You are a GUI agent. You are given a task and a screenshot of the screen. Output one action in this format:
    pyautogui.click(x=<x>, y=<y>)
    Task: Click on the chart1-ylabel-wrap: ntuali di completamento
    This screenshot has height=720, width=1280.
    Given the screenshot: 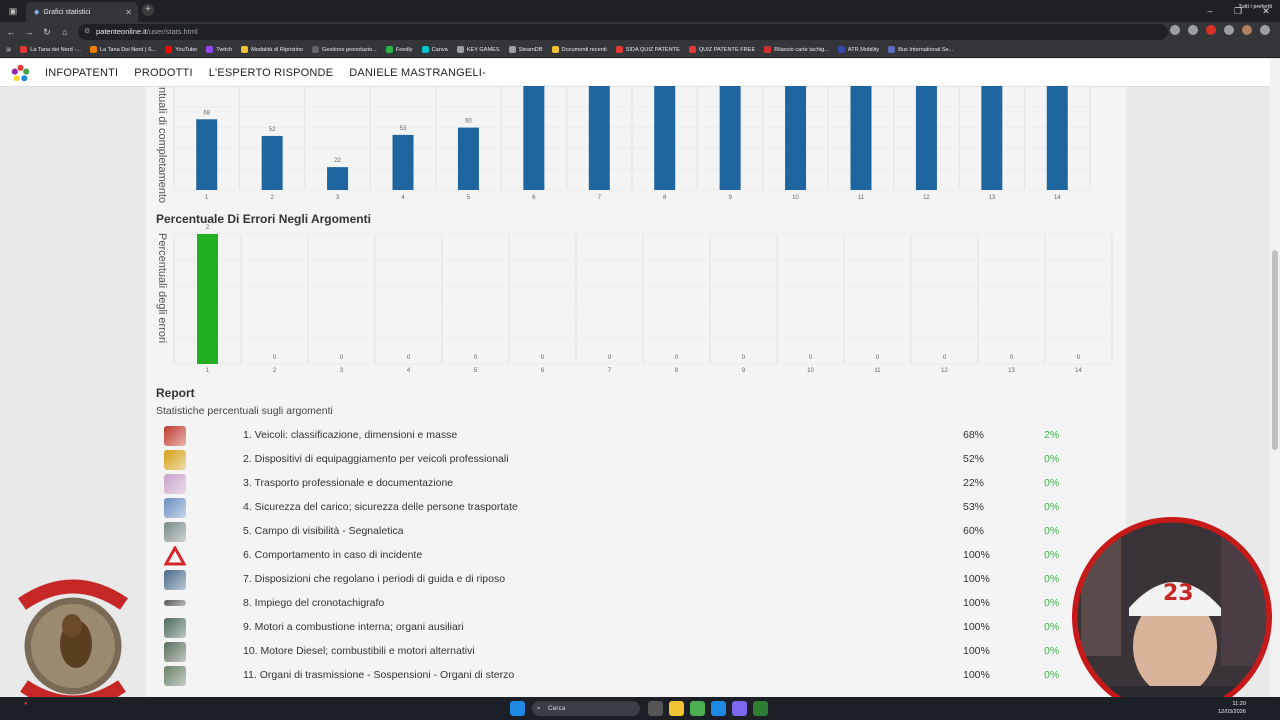 What is the action you would take?
    pyautogui.click(x=162, y=151)
    